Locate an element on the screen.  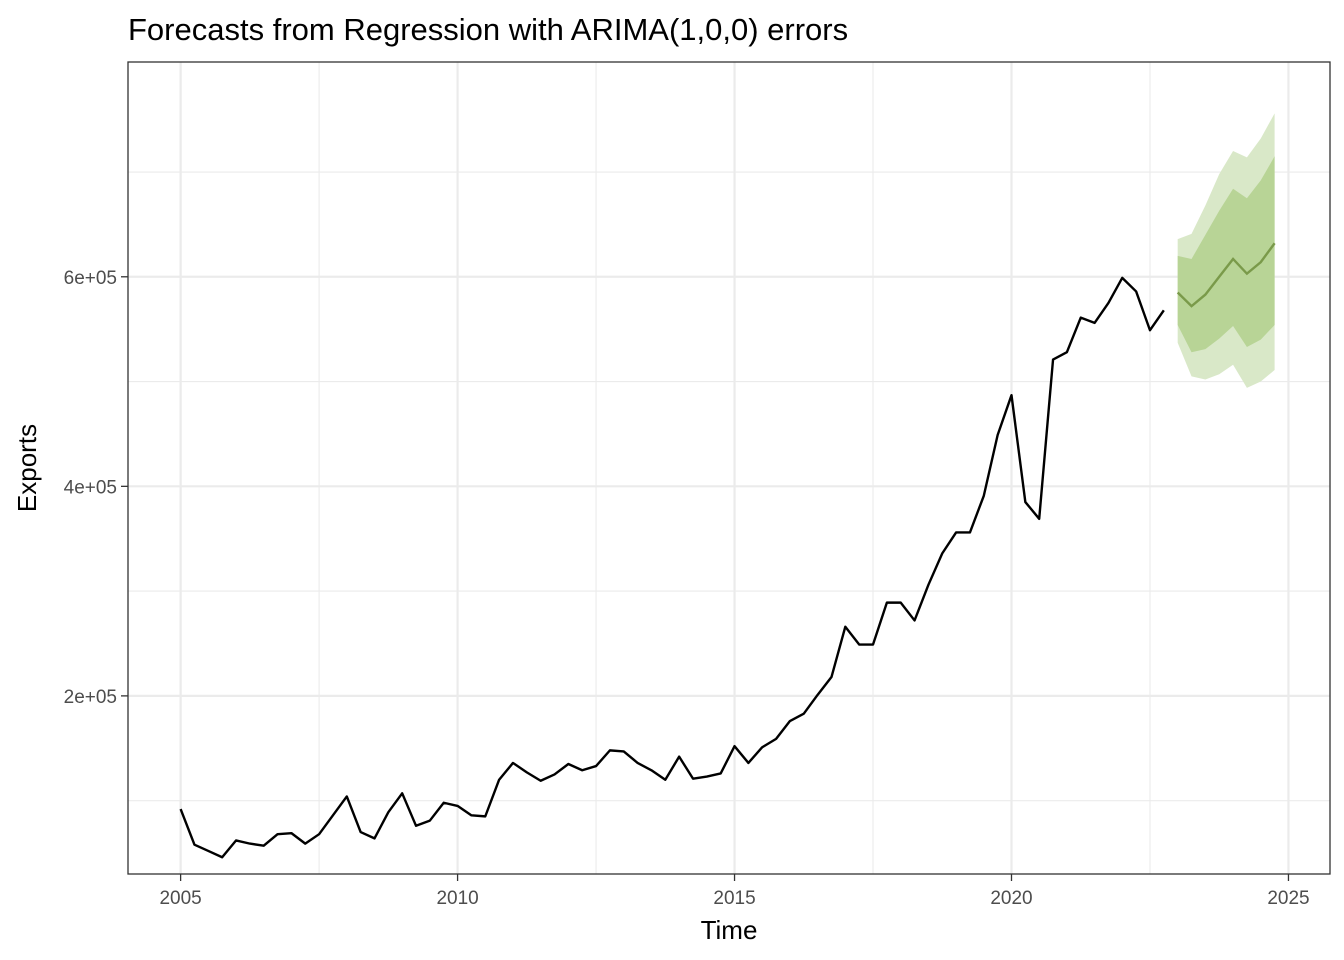
y-tick-label: 4e+05 is located at coordinates (90, 487).